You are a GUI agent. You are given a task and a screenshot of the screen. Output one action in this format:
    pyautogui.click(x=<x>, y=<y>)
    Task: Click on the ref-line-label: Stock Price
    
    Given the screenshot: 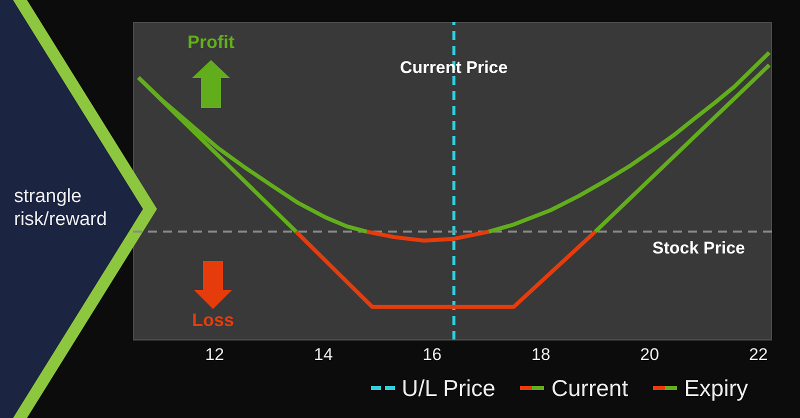 What is the action you would take?
    pyautogui.click(x=698, y=248)
    